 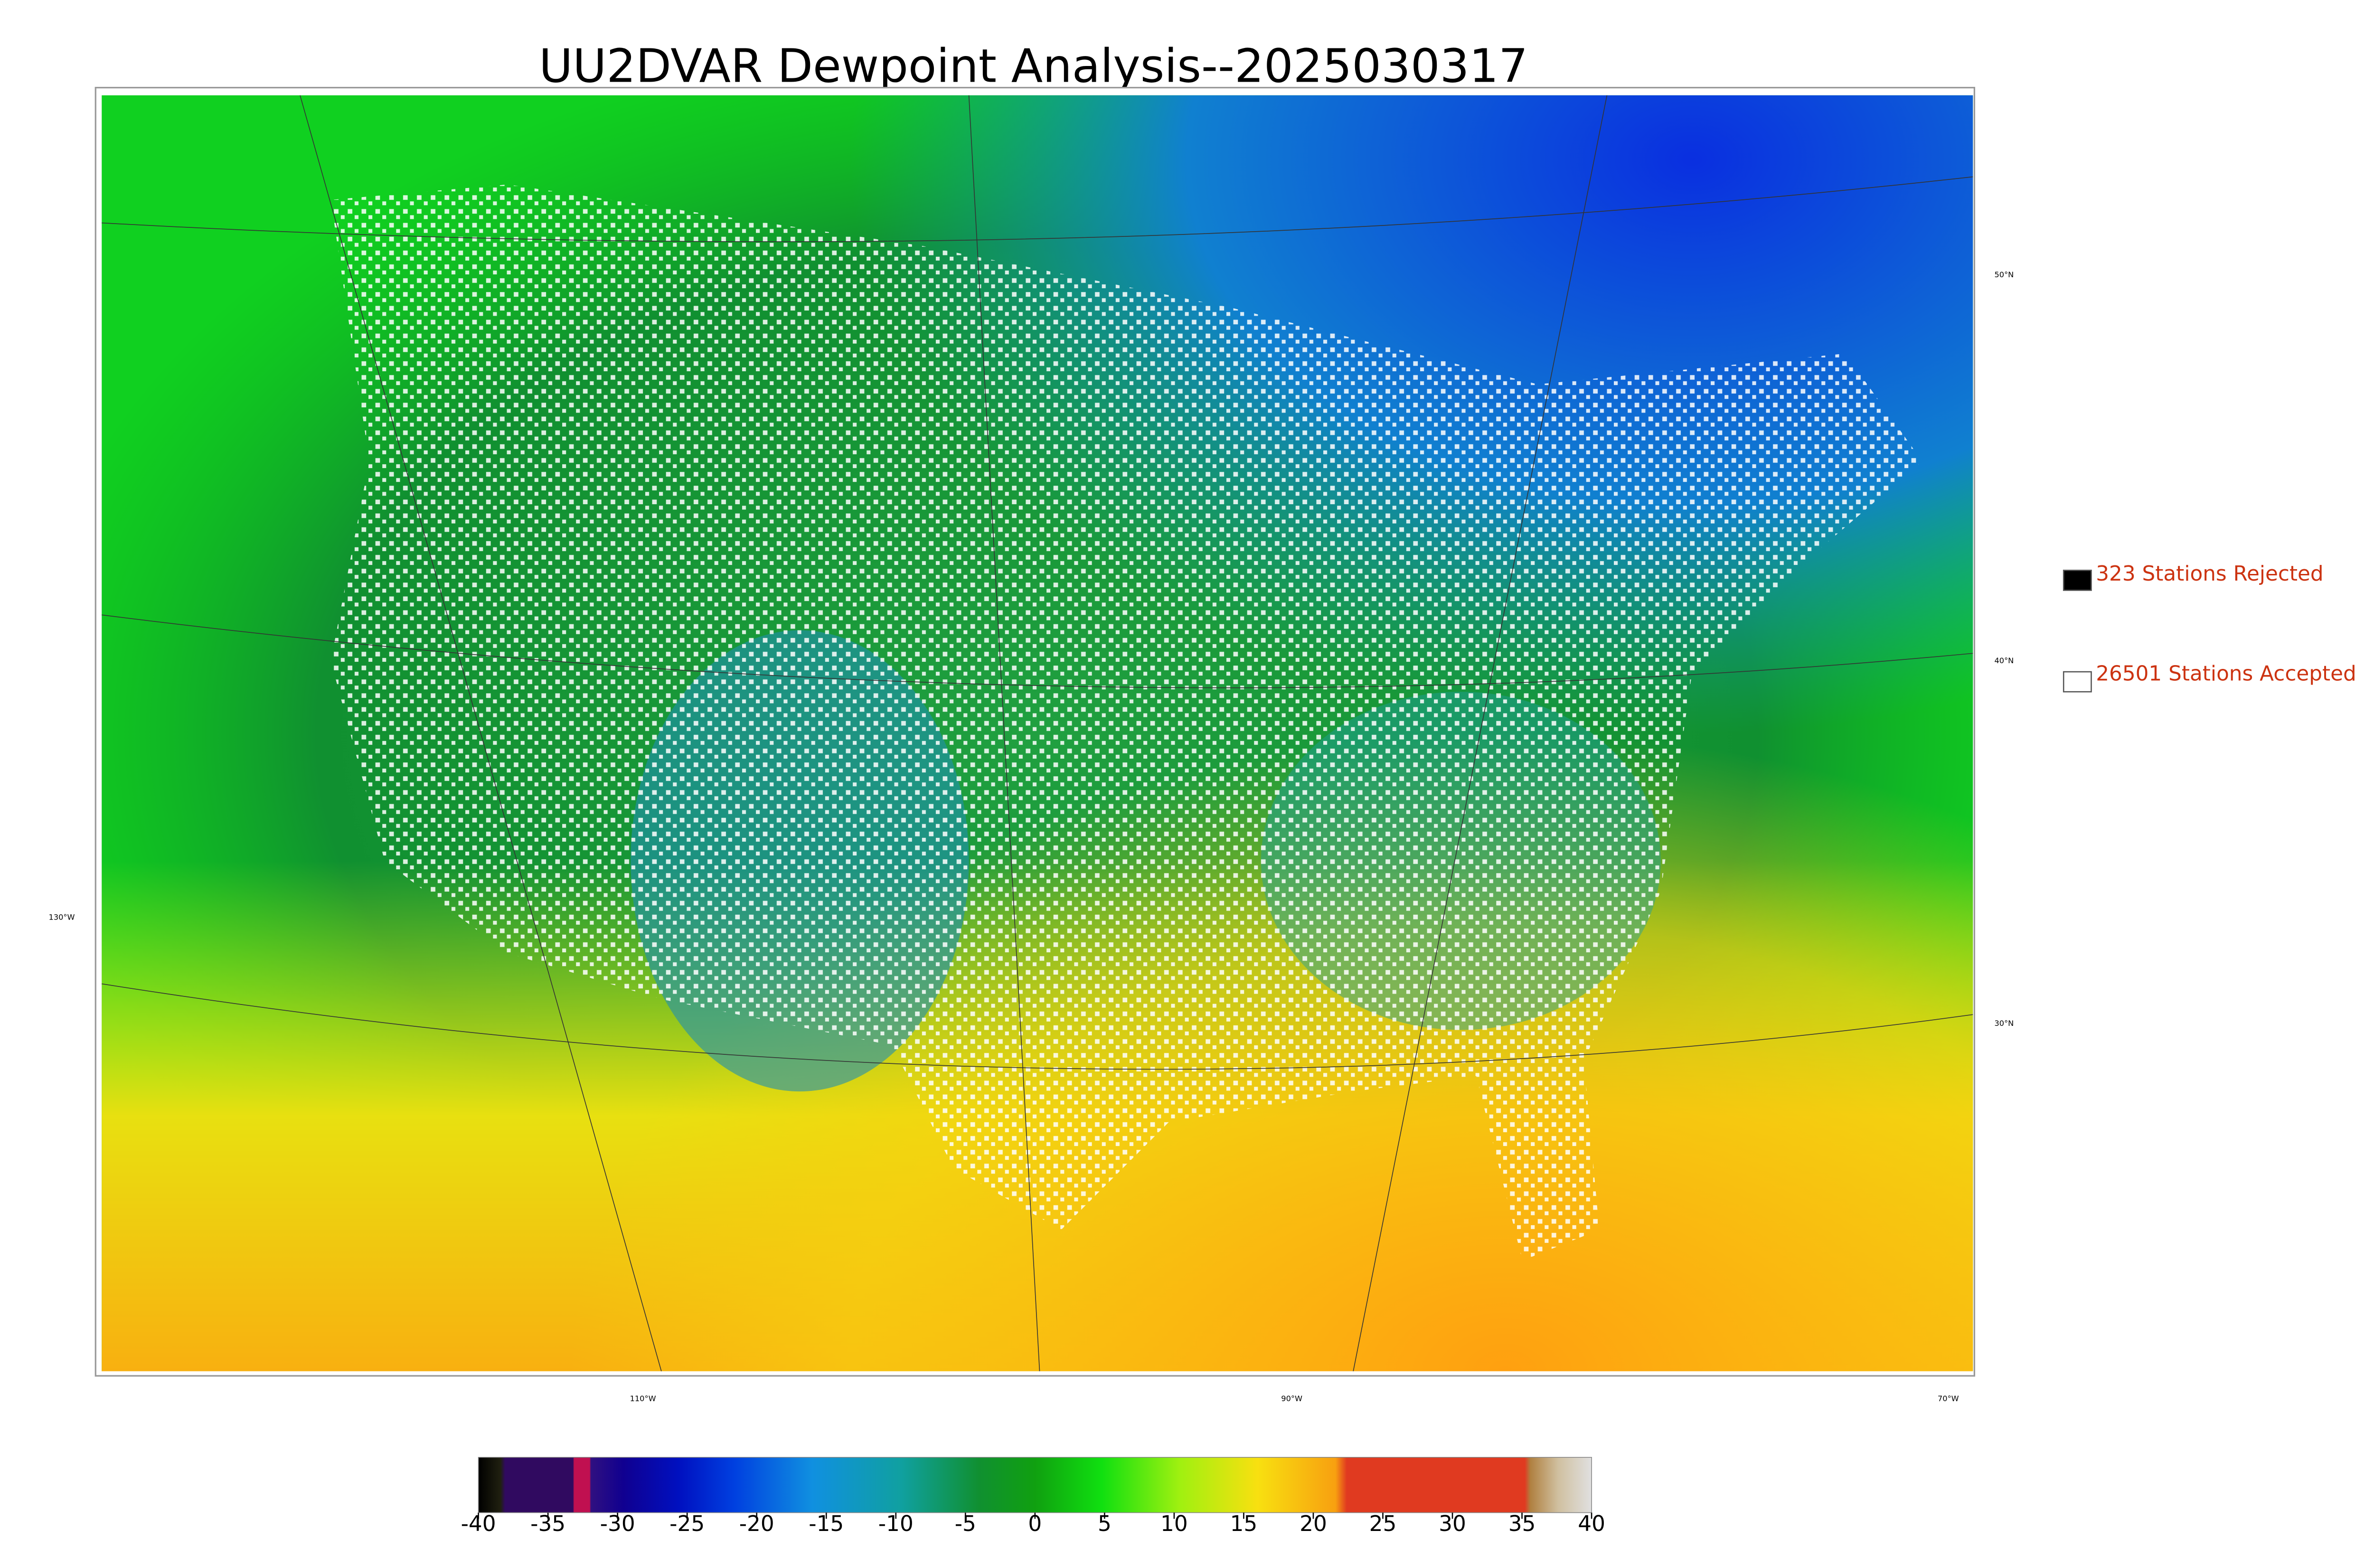 What do you see at coordinates (965, 1524) in the screenshot?
I see `colorbar-tick-label: -5` at bounding box center [965, 1524].